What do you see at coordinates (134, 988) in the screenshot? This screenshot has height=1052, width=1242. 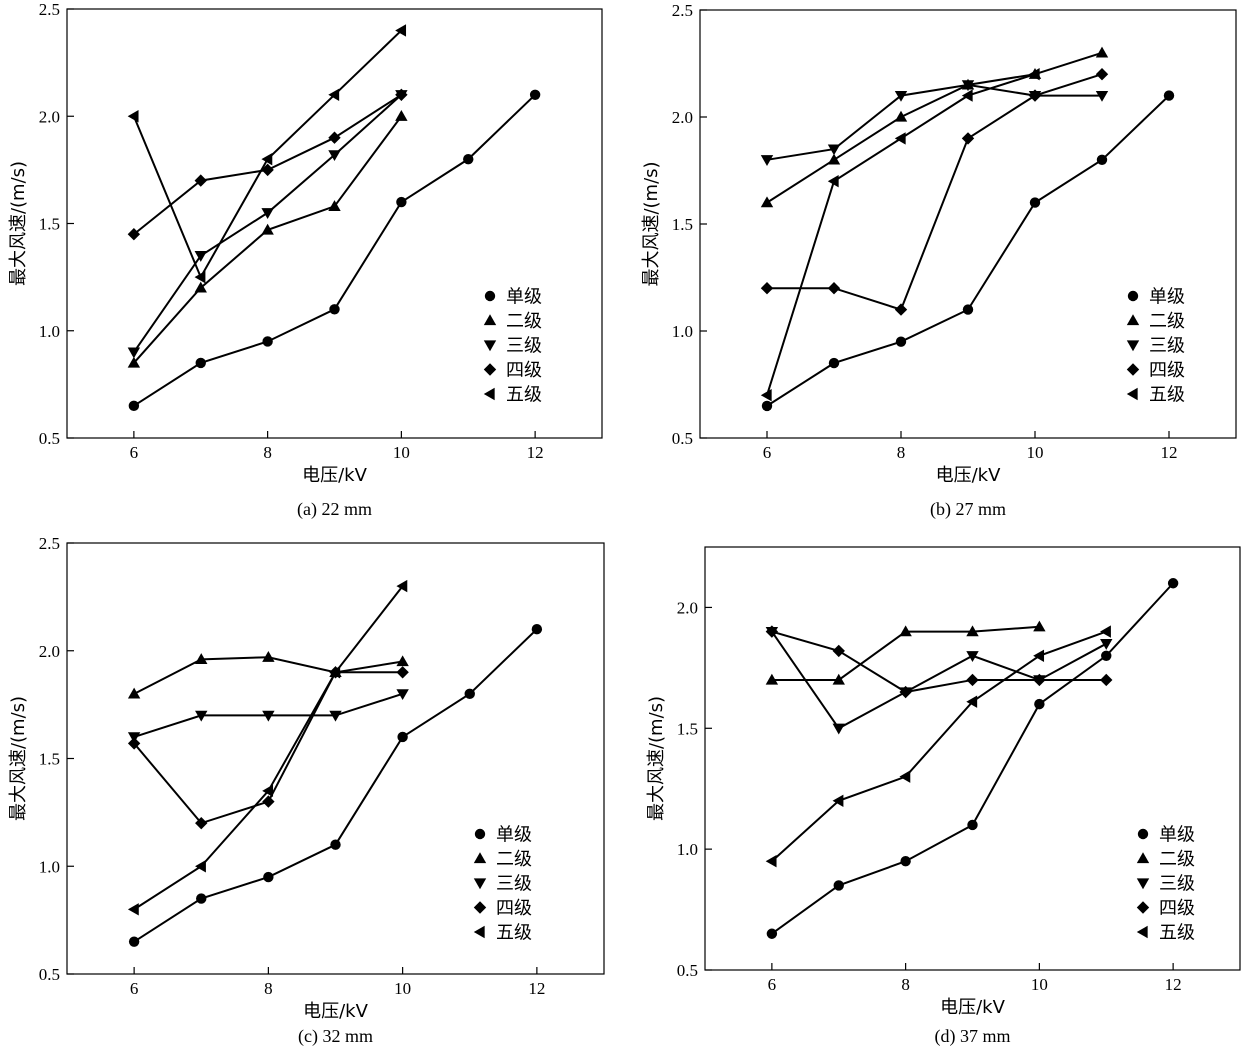 I see `x-tick-label: 6` at bounding box center [134, 988].